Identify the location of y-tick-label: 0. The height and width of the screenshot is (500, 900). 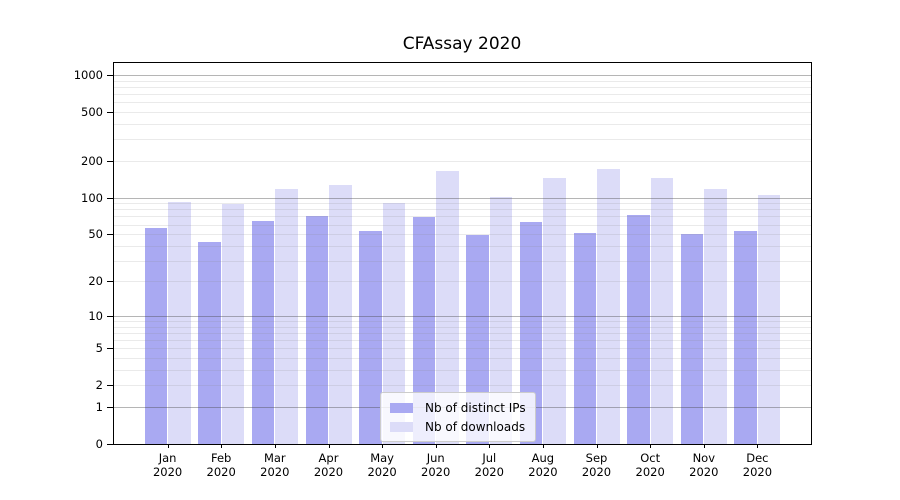
(99, 444).